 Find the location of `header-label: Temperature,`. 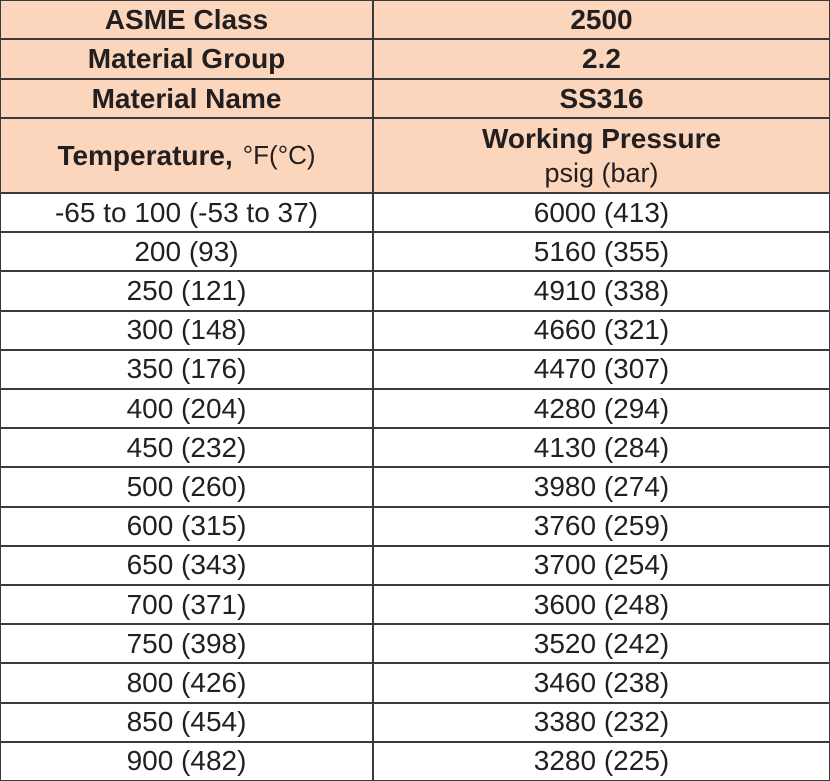

header-label: Temperature, is located at coordinates (145, 155).